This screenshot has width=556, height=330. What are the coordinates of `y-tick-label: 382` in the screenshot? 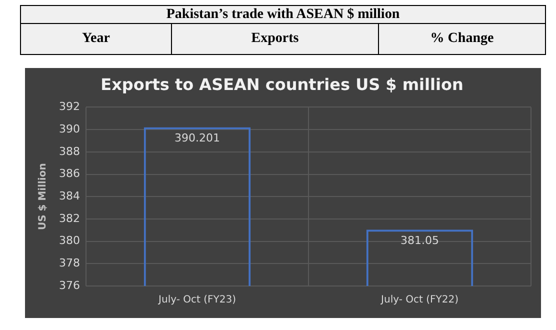 It's located at (69, 218).